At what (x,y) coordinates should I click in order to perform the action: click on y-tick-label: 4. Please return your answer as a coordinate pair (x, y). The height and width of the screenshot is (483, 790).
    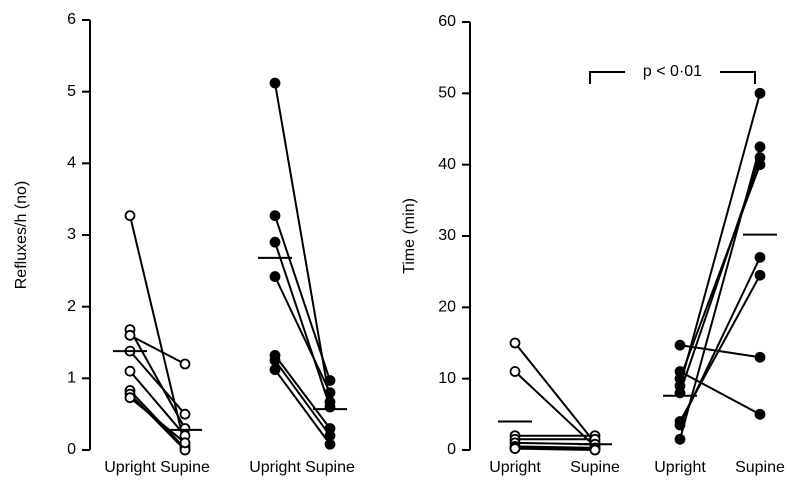
    Looking at the image, I should click on (71, 163).